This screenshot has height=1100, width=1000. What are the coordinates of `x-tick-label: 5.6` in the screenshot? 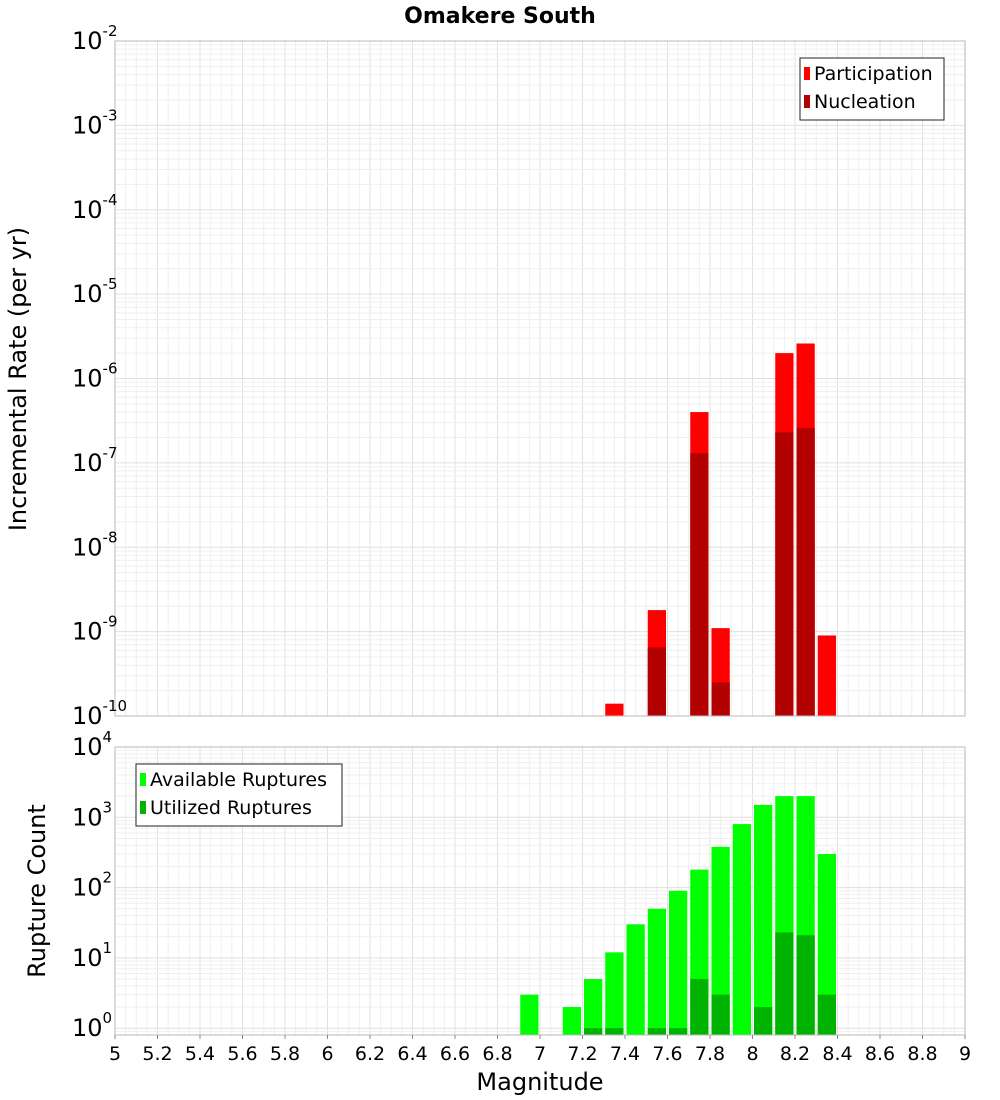 It's located at (242, 1054).